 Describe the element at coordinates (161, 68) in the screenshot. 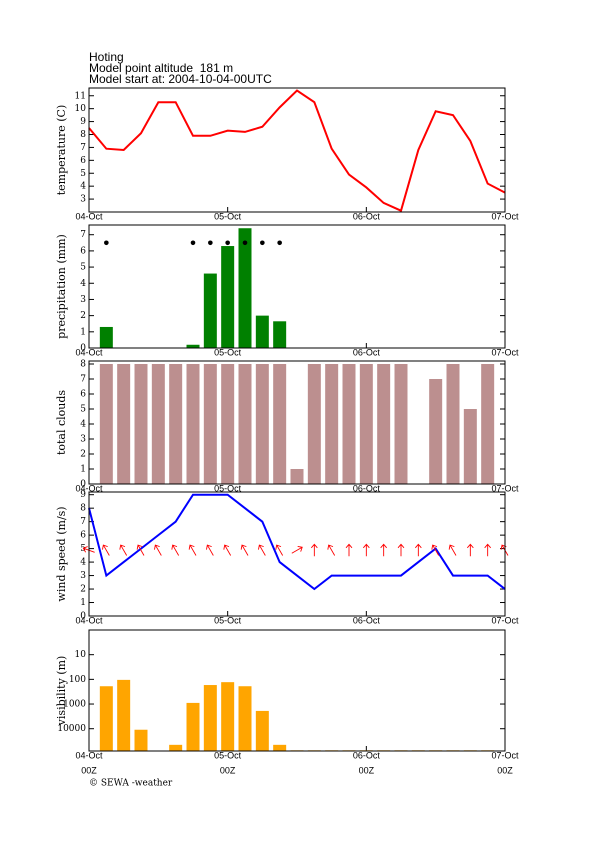

I see `altitude: Model point altitude 181 m` at that location.